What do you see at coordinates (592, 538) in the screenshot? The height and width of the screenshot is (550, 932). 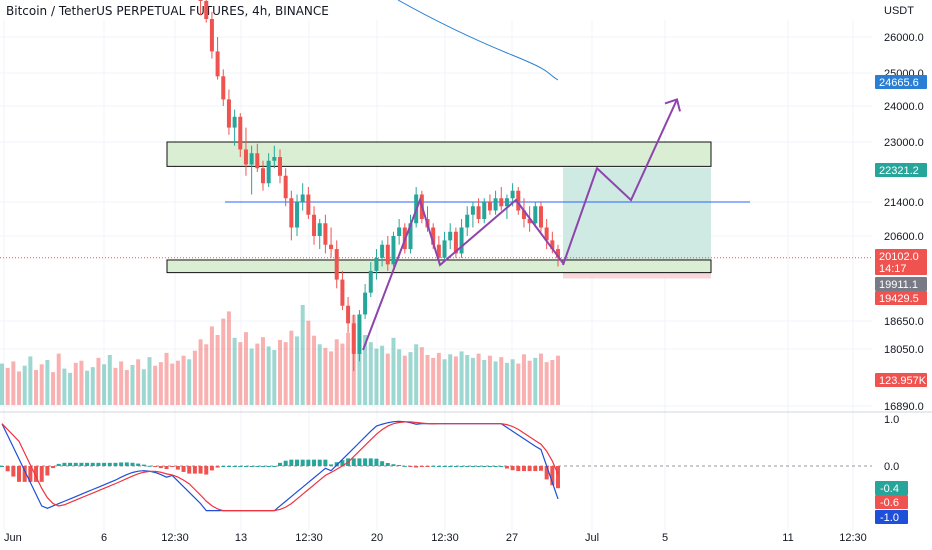 I see `time-tick-label: Jul` at bounding box center [592, 538].